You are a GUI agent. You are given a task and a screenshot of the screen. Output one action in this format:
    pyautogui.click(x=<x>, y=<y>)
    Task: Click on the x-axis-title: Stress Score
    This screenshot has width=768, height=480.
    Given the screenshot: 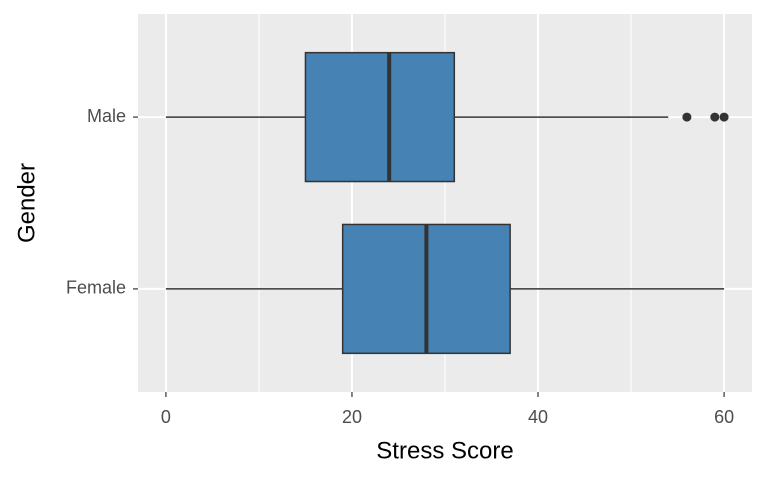 What is the action you would take?
    pyautogui.click(x=444, y=450)
    